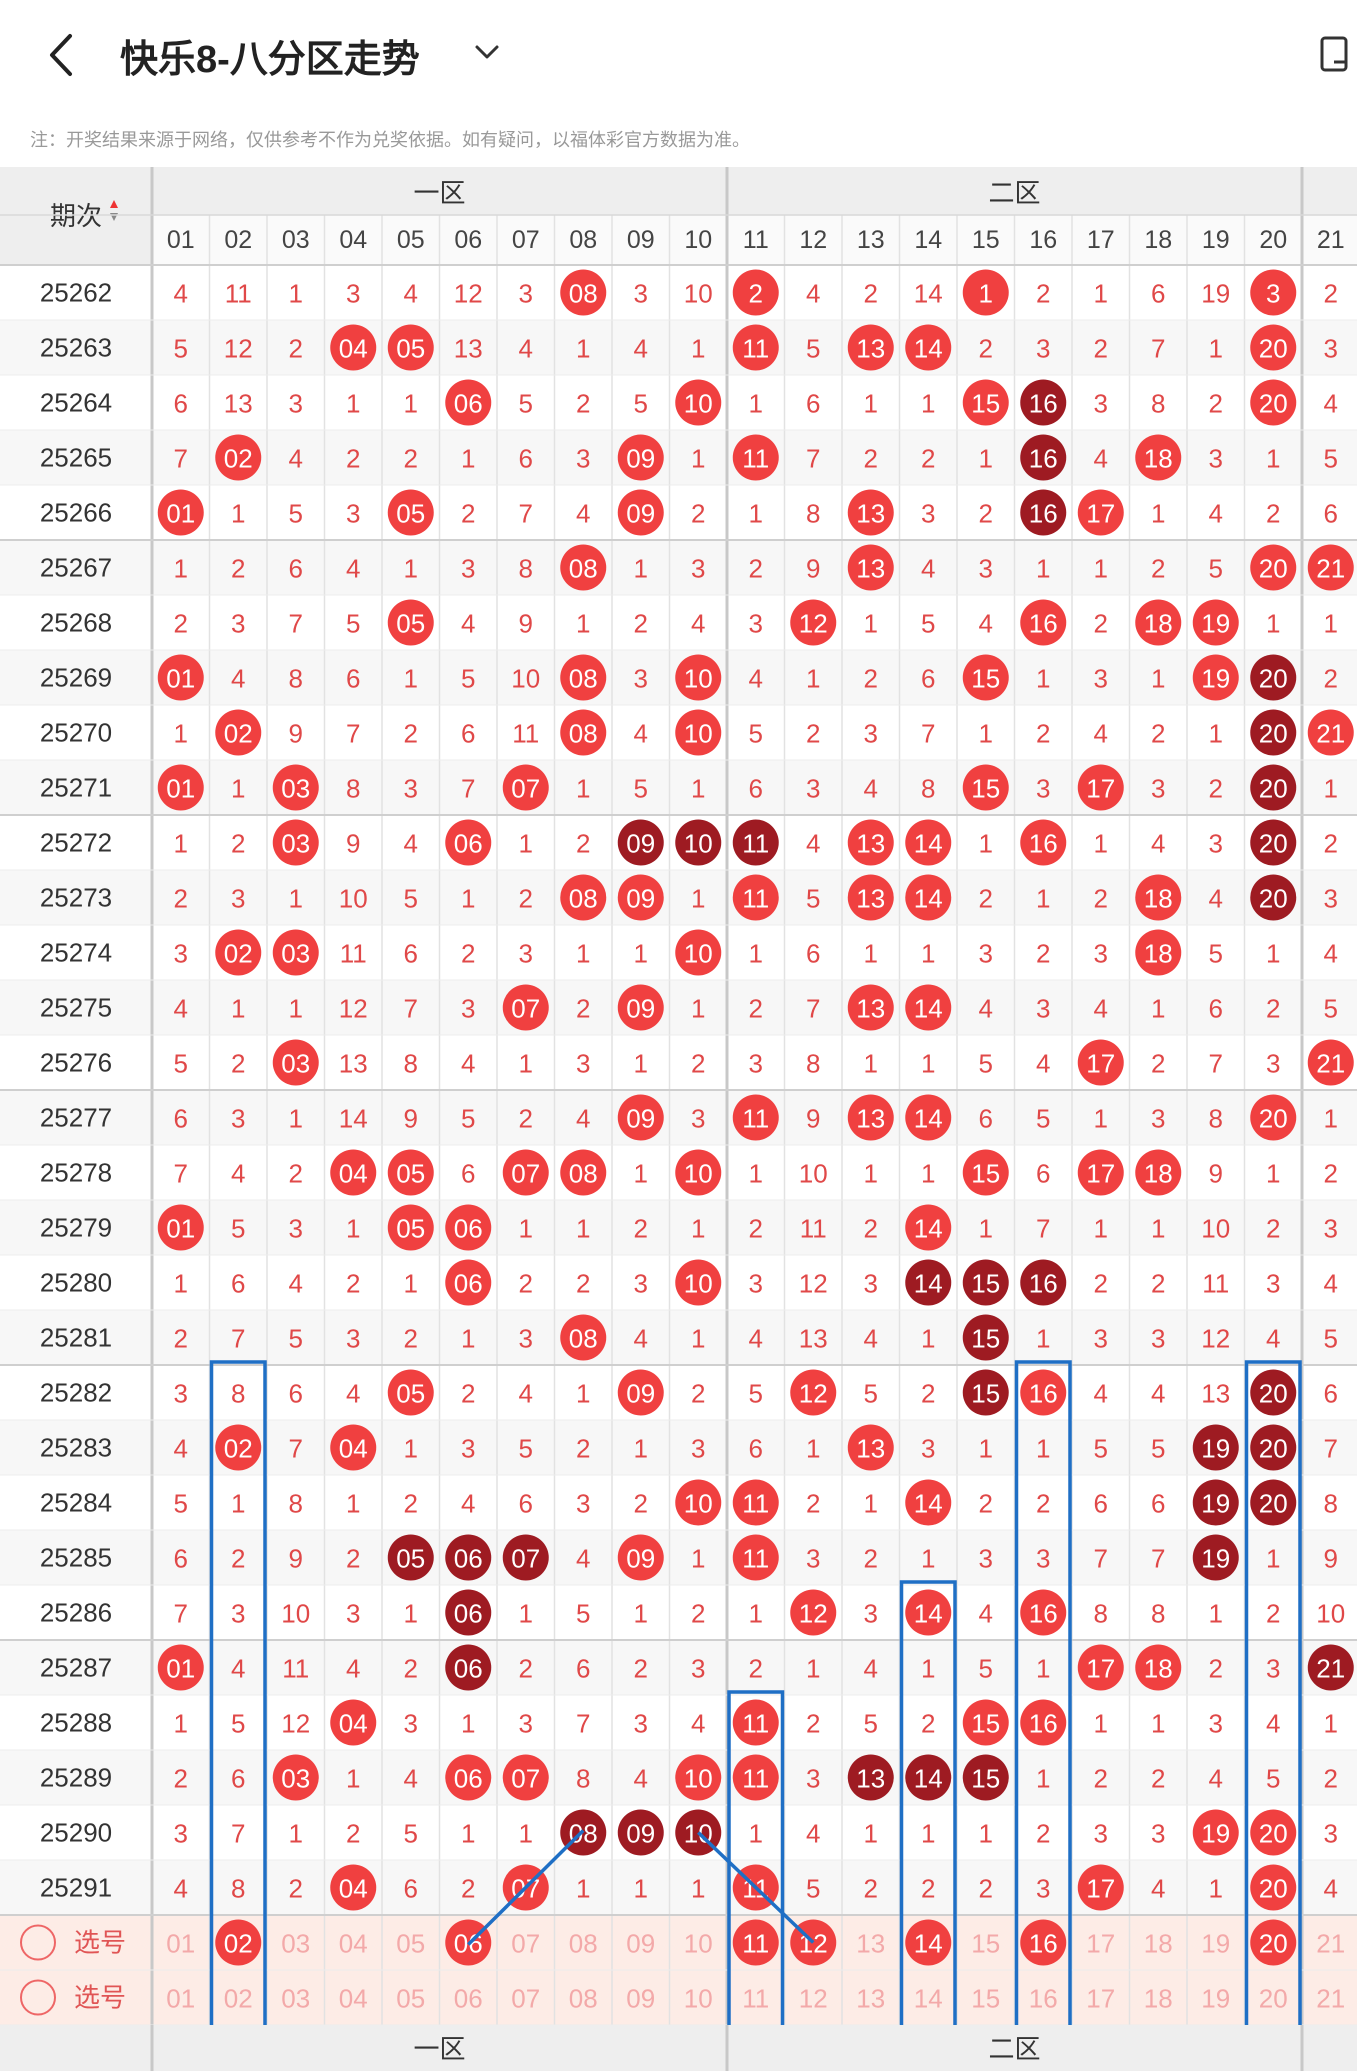 The image size is (1357, 2071). I want to click on selected-ball-number: 20, so click(1273, 1944).